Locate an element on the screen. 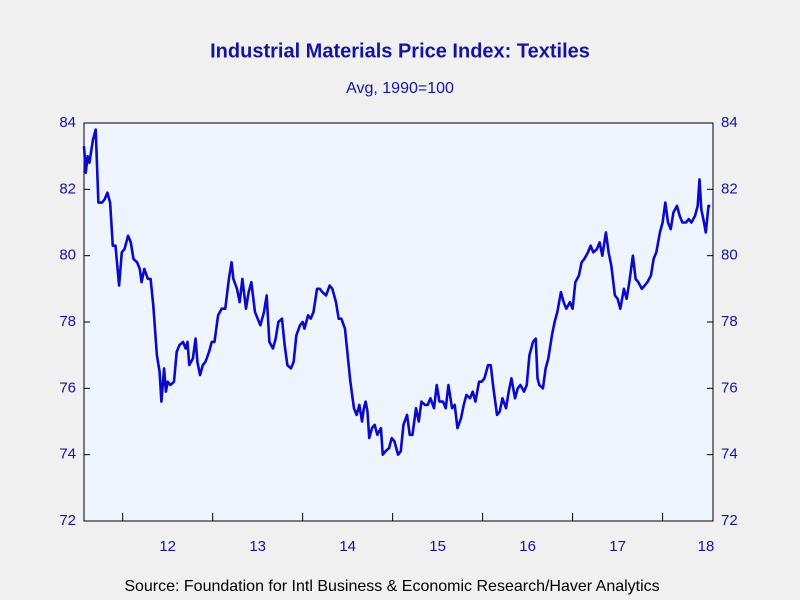  x-tick-label: 16 is located at coordinates (527, 546).